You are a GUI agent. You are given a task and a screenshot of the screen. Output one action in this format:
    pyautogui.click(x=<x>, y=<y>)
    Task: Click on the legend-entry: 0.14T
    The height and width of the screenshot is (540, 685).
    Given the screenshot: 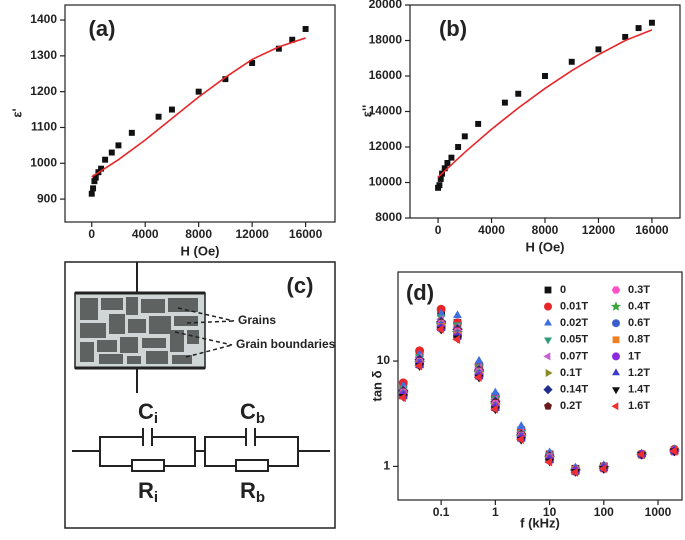 What is the action you would take?
    pyautogui.click(x=574, y=390)
    